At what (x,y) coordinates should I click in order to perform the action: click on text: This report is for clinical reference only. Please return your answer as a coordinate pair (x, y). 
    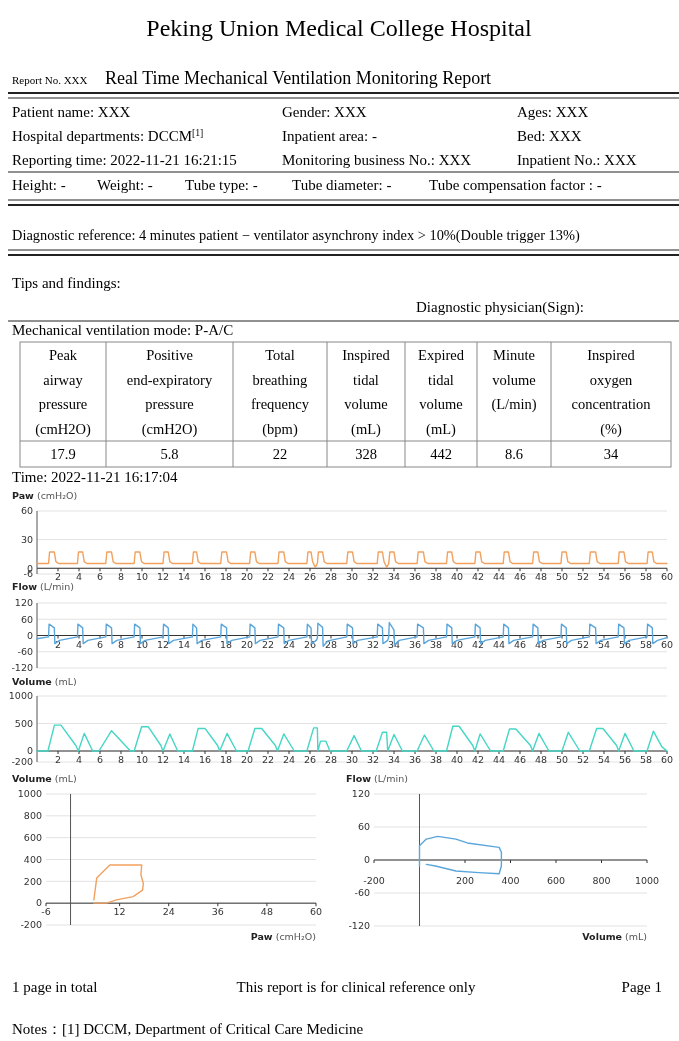
    Looking at the image, I should click on (356, 987).